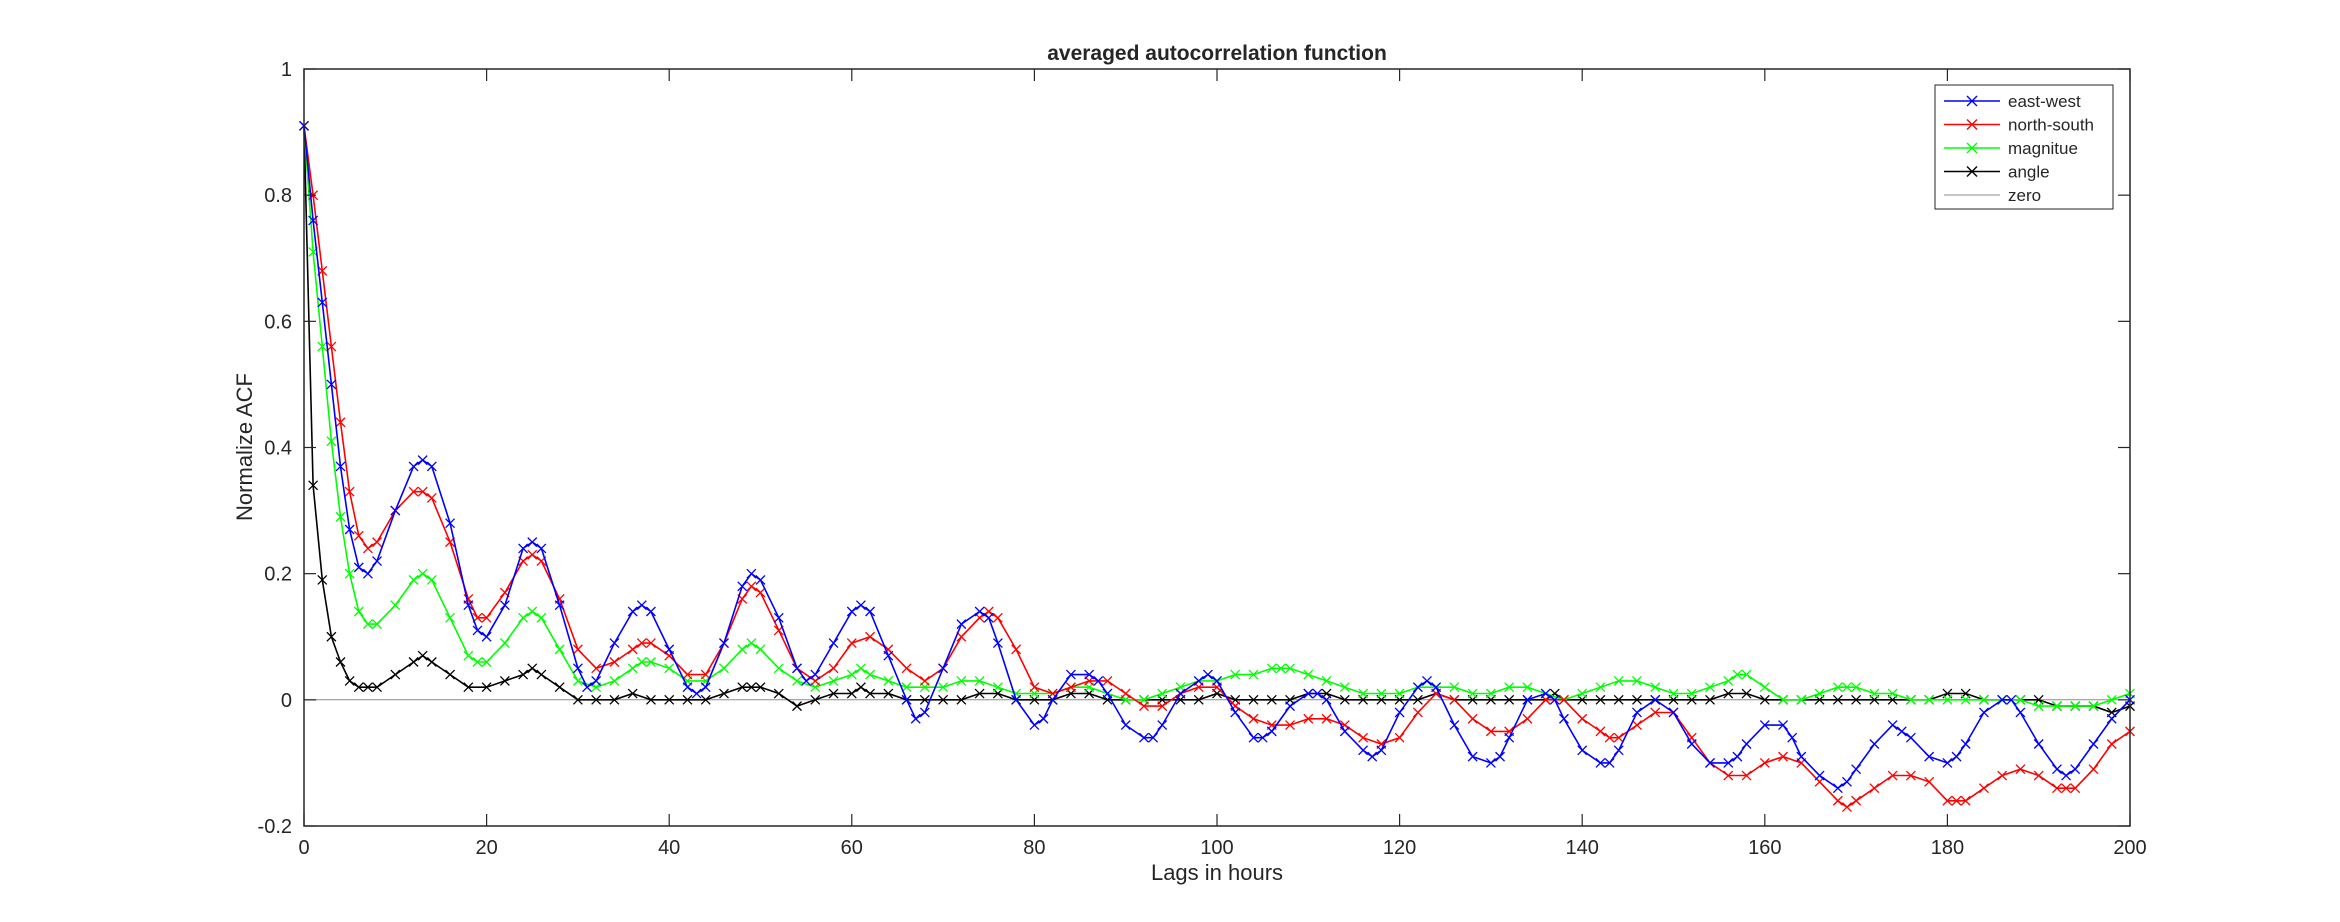 The width and height of the screenshot is (2340, 922). Describe the element at coordinates (2024, 147) in the screenshot. I see `legend-box` at that location.